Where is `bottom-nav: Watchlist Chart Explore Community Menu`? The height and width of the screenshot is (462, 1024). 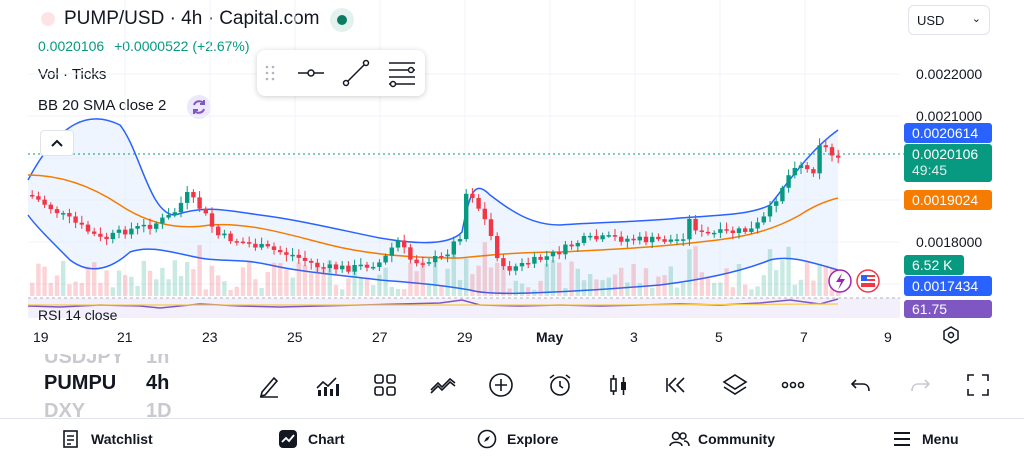 bottom-nav: Watchlist Chart Explore Community Menu is located at coordinates (512, 440).